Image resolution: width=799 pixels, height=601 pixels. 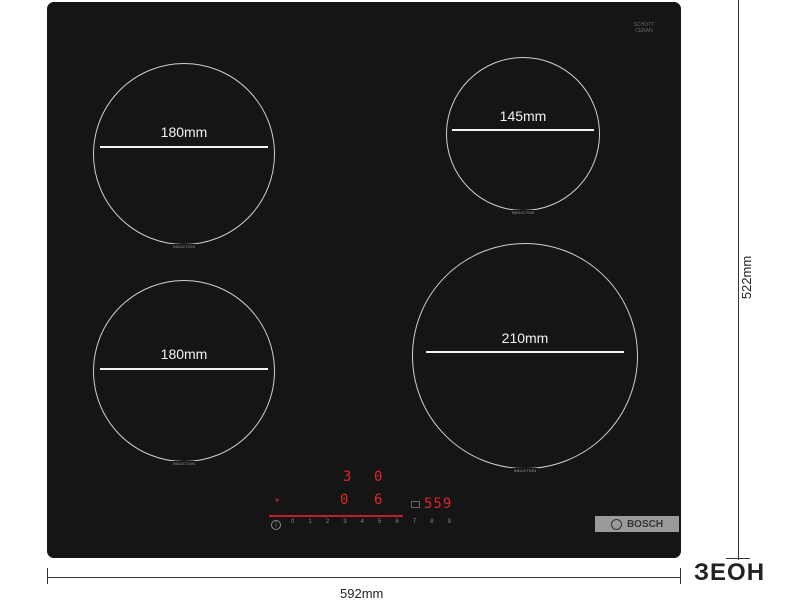 What do you see at coordinates (645, 524) in the screenshot?
I see `brand-name: BOSCH` at bounding box center [645, 524].